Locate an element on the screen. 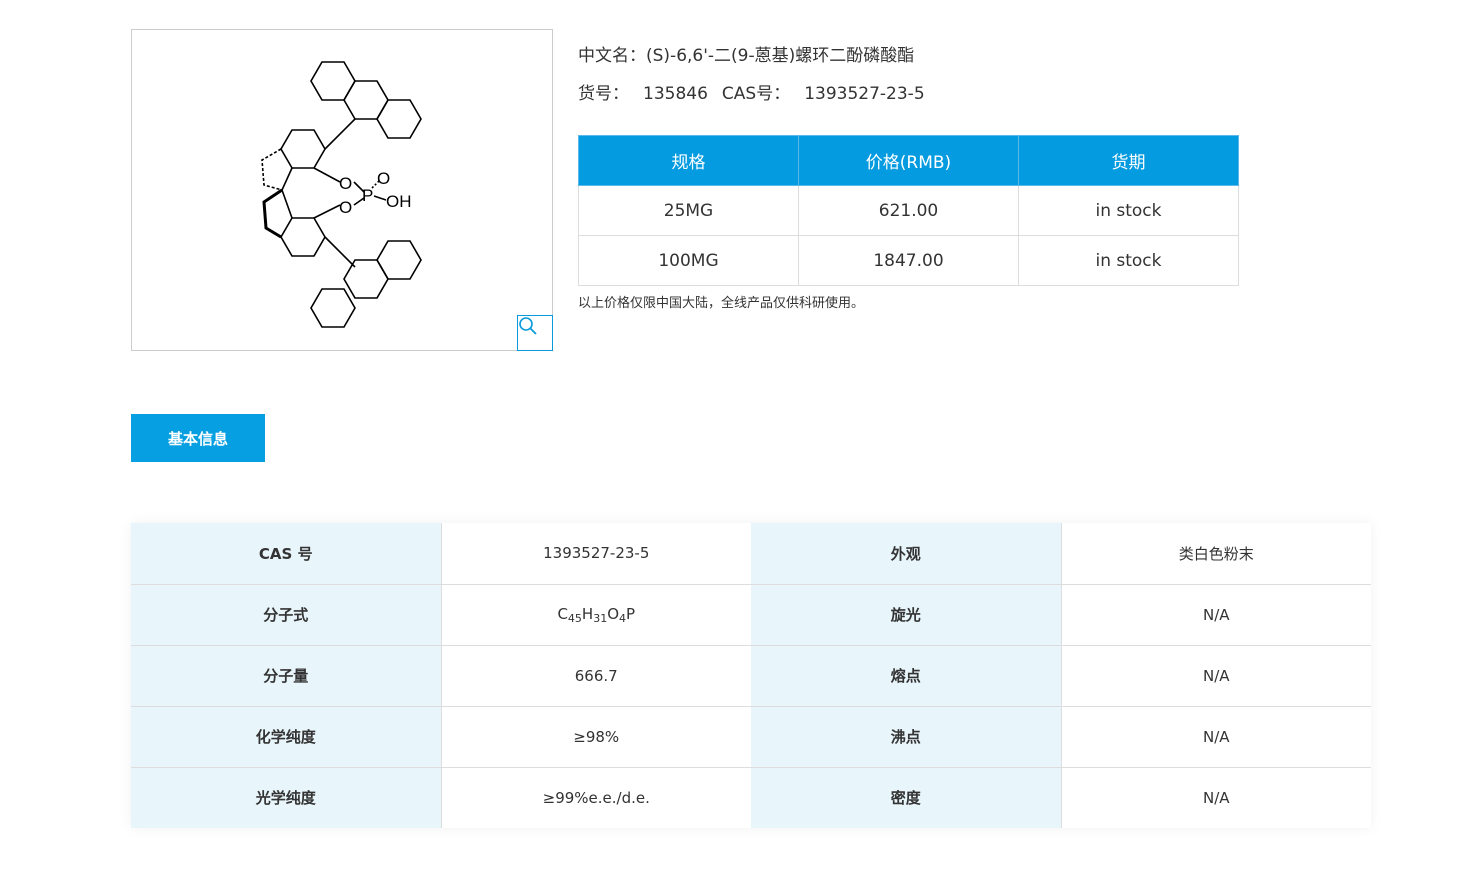 Image resolution: width=1468 pixels, height=869 pixels. property-value: ≥99%e.e./d.e. is located at coordinates (596, 797).